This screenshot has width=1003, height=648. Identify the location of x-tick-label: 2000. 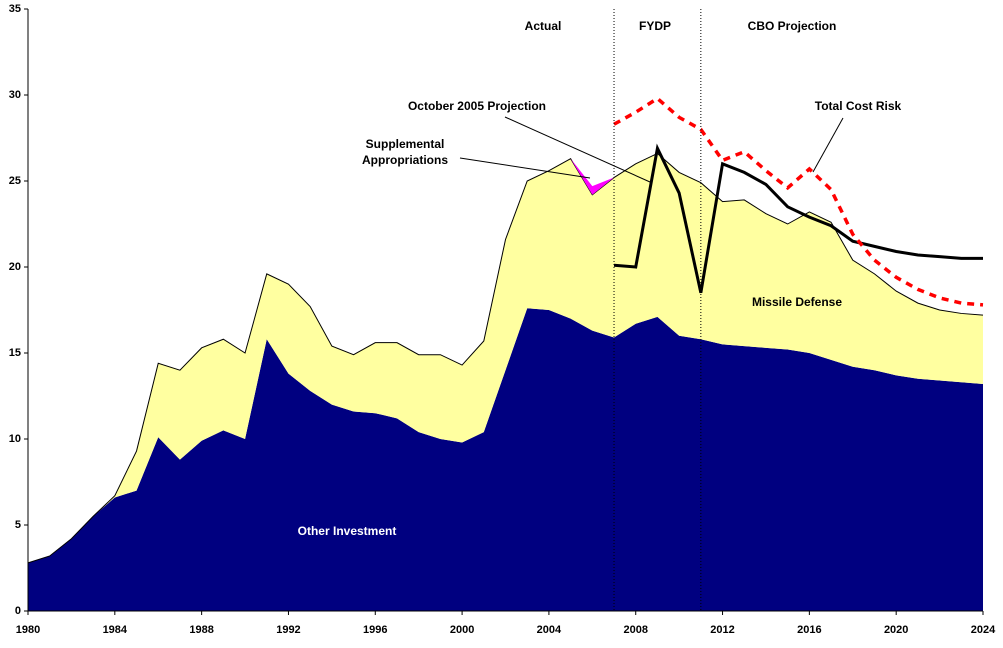
(462, 630).